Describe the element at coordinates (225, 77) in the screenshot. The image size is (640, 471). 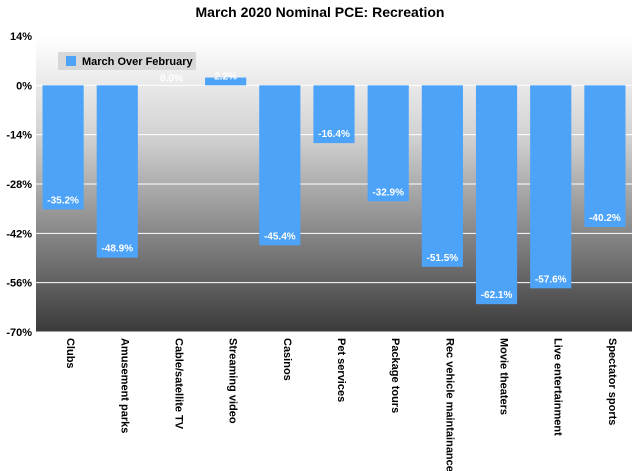
I see `data-label: 2.2%` at that location.